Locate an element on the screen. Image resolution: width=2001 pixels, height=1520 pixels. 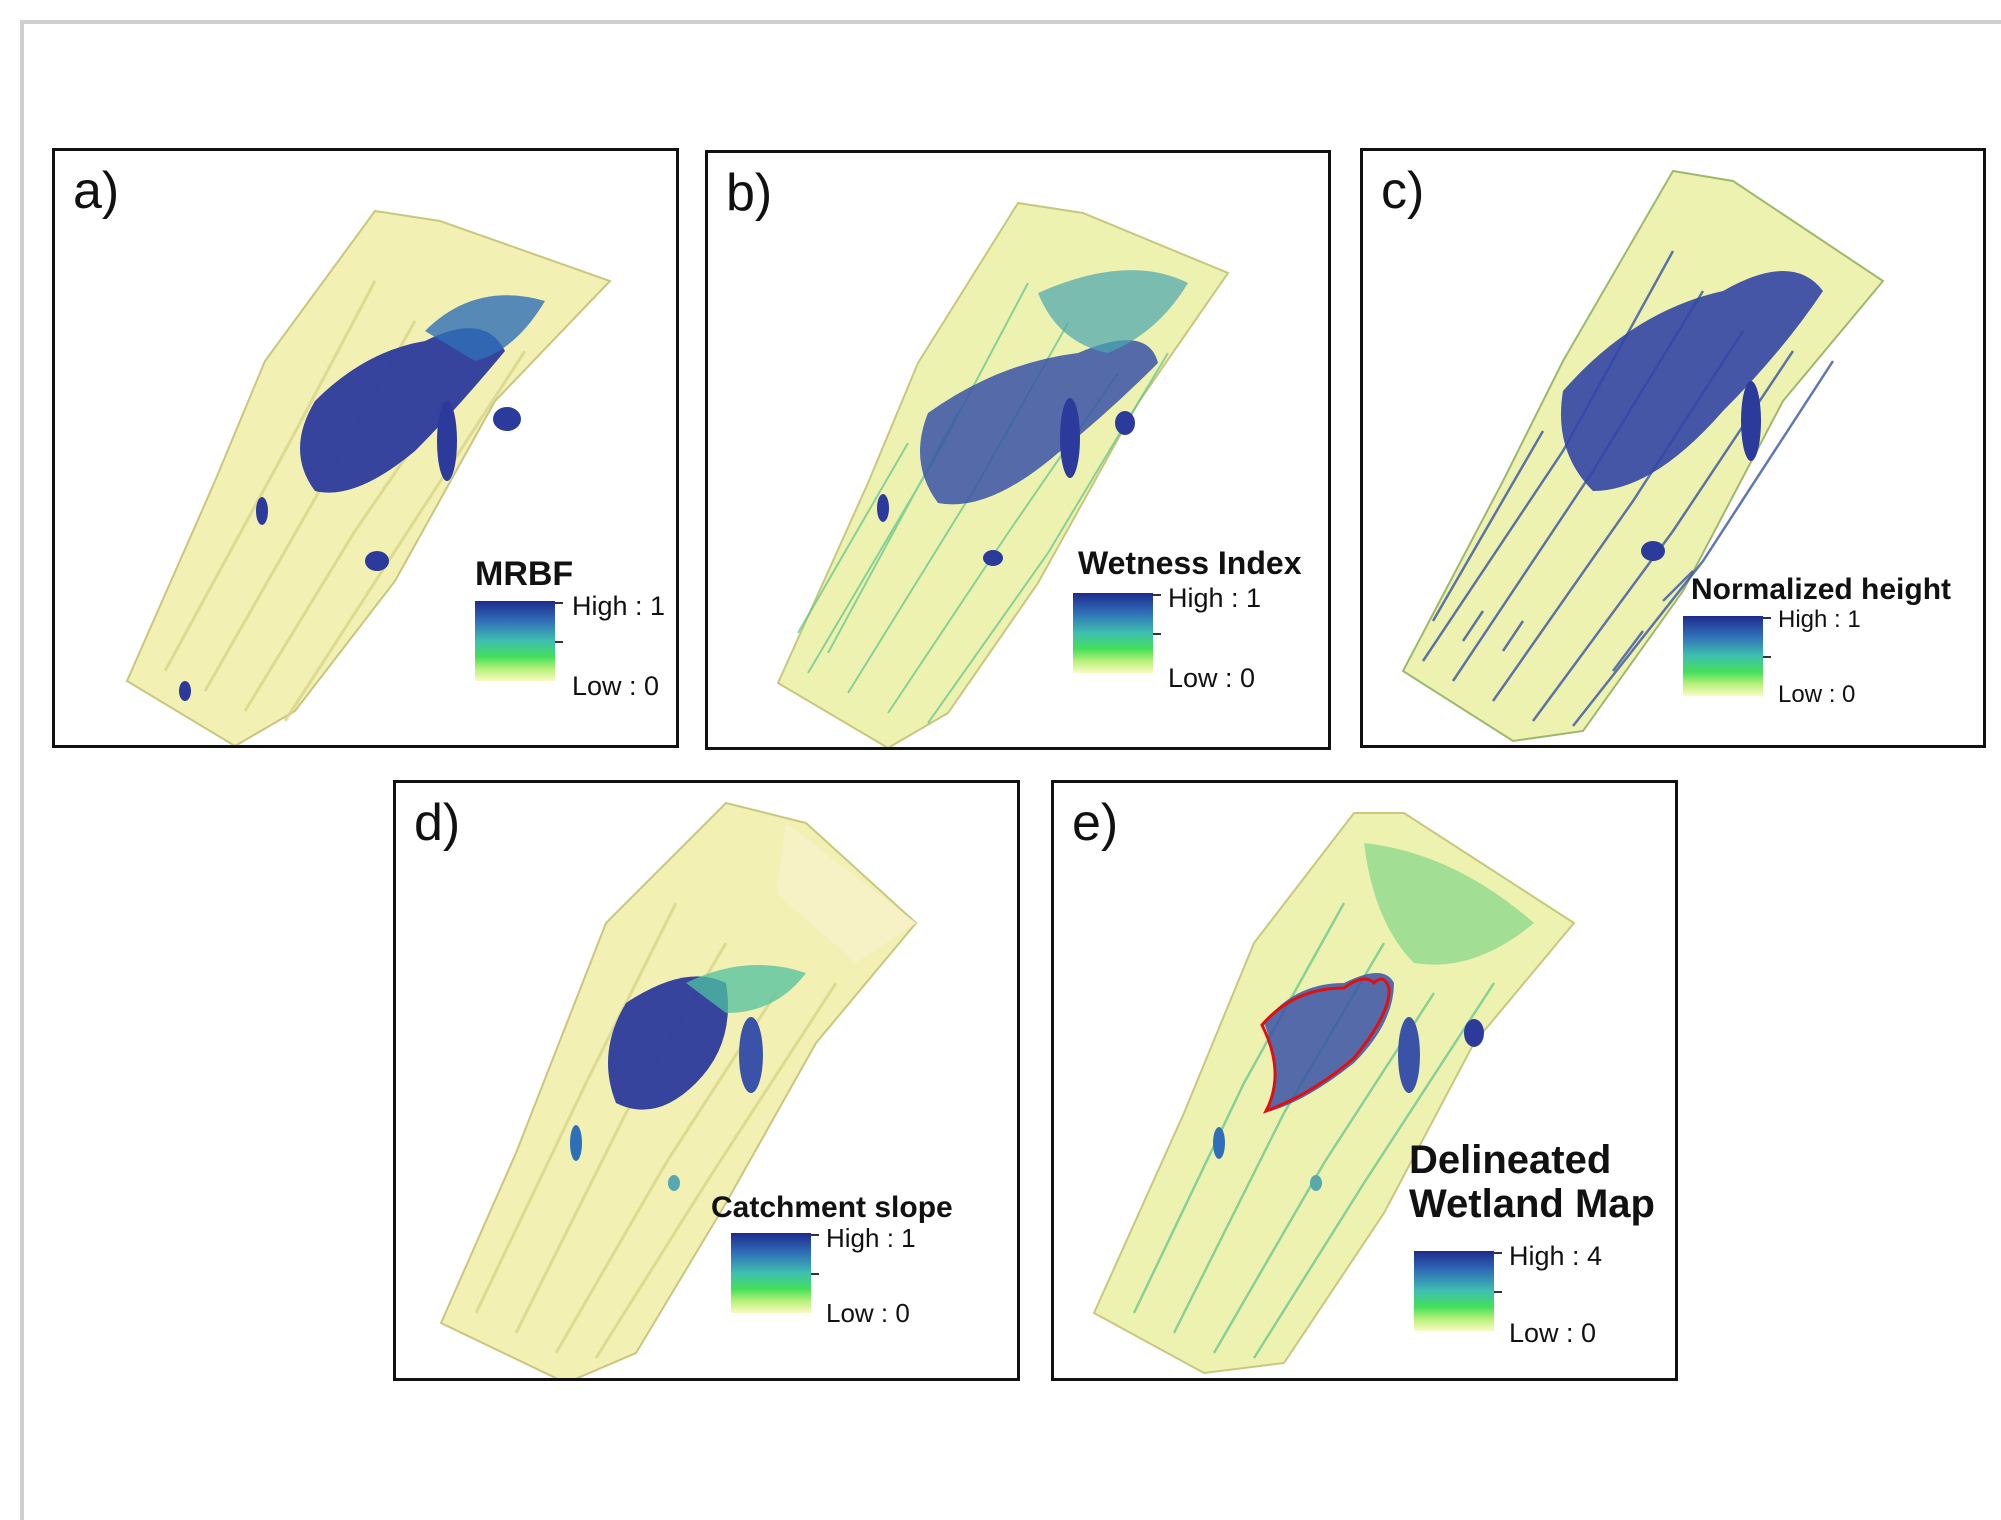
panel-e-label: e) is located at coordinates (1095, 823).